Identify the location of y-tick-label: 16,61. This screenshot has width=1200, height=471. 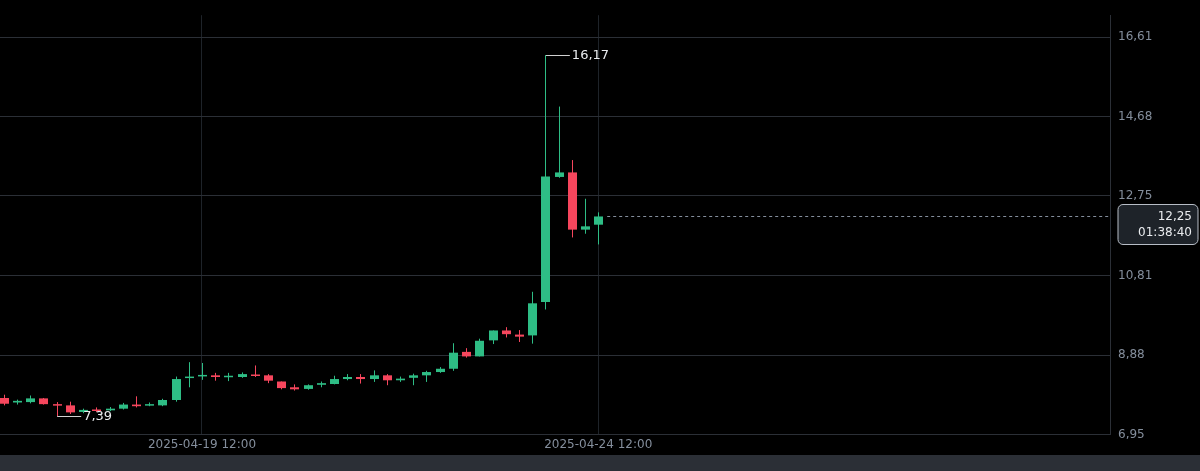
(1135, 36).